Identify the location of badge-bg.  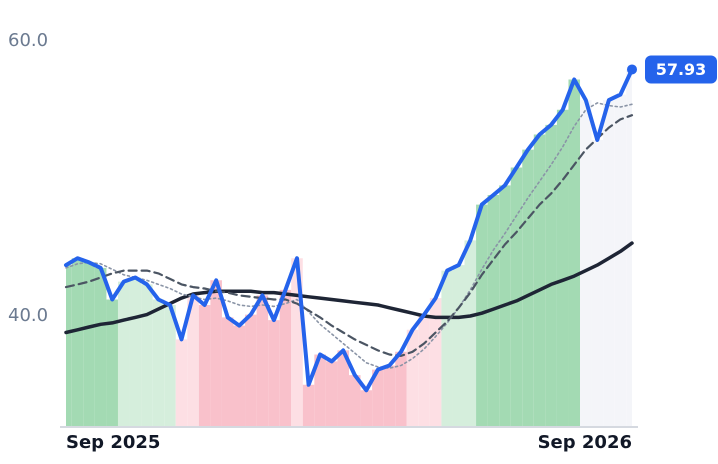
(681, 69).